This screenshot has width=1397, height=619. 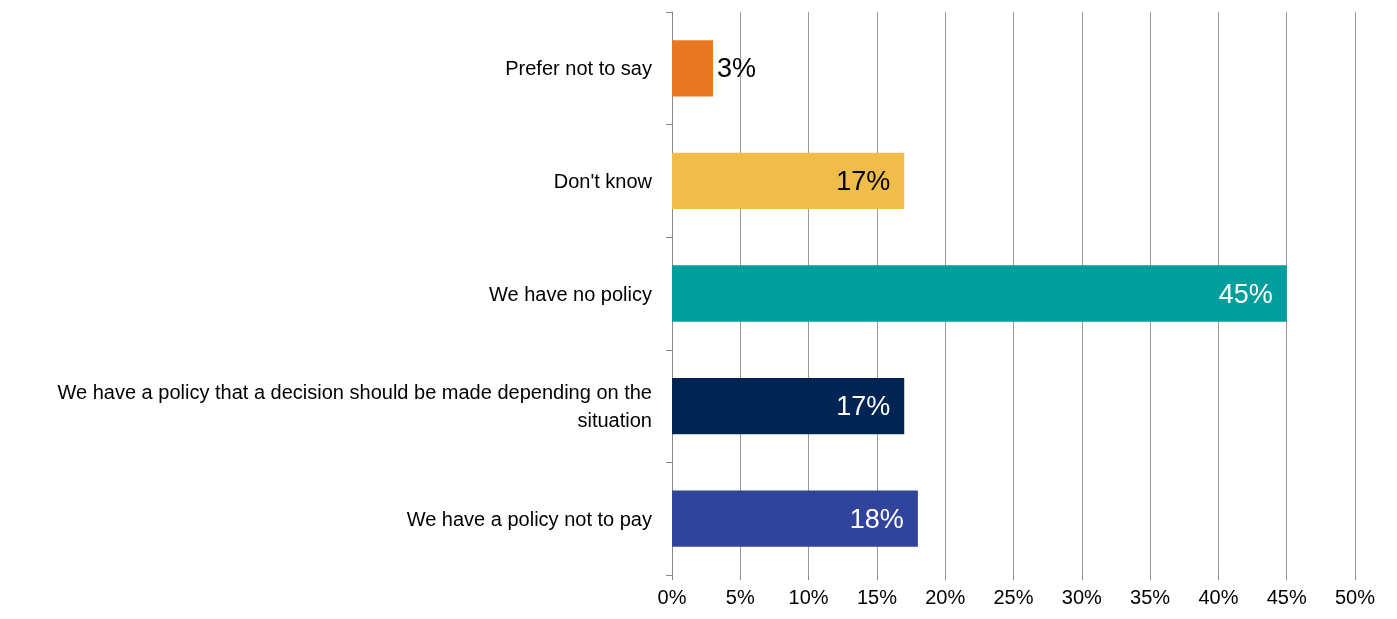 I want to click on x-tick-label: 30%, so click(x=1082, y=597).